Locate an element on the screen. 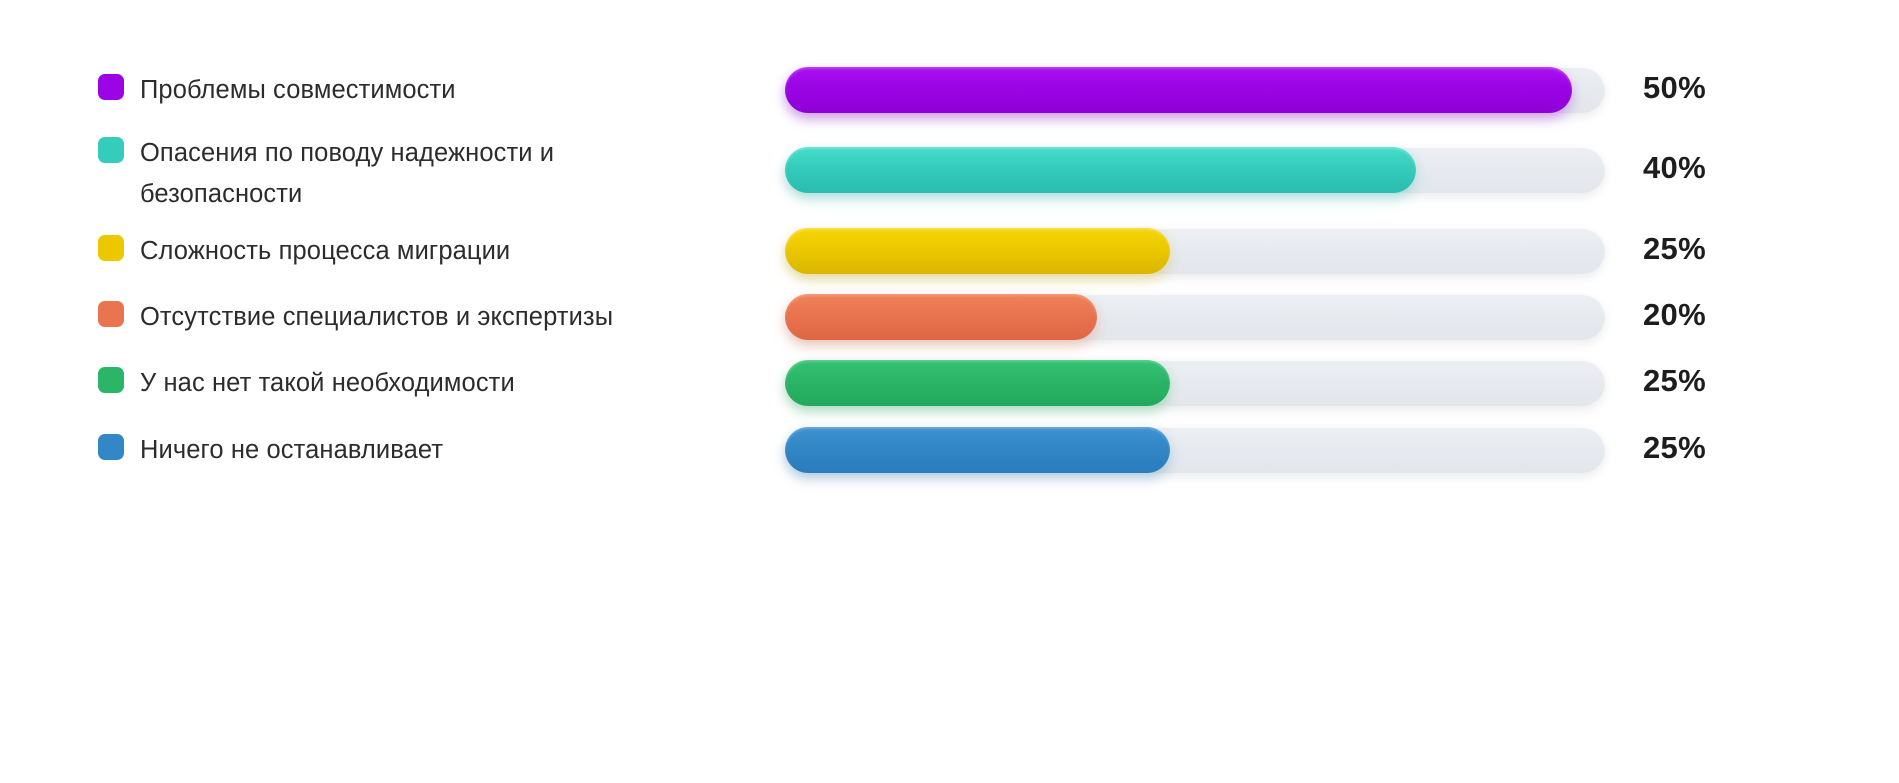  legend-item-label: У нас нет такой необходимости is located at coordinates (327, 383).